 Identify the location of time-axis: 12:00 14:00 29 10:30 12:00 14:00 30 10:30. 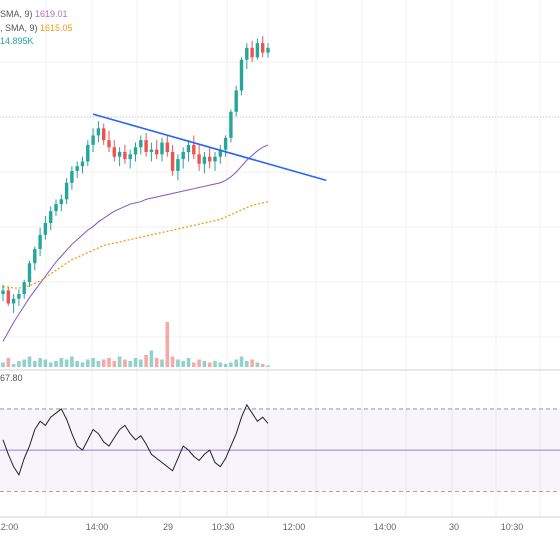
(261, 527).